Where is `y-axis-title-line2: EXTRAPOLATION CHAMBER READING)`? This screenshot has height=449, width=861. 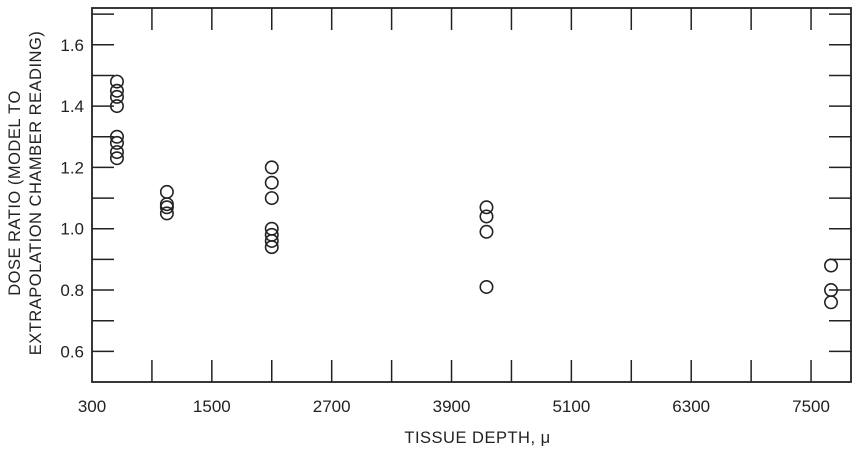
y-axis-title-line2: EXTRAPOLATION CHAMBER READING) is located at coordinates (36, 193).